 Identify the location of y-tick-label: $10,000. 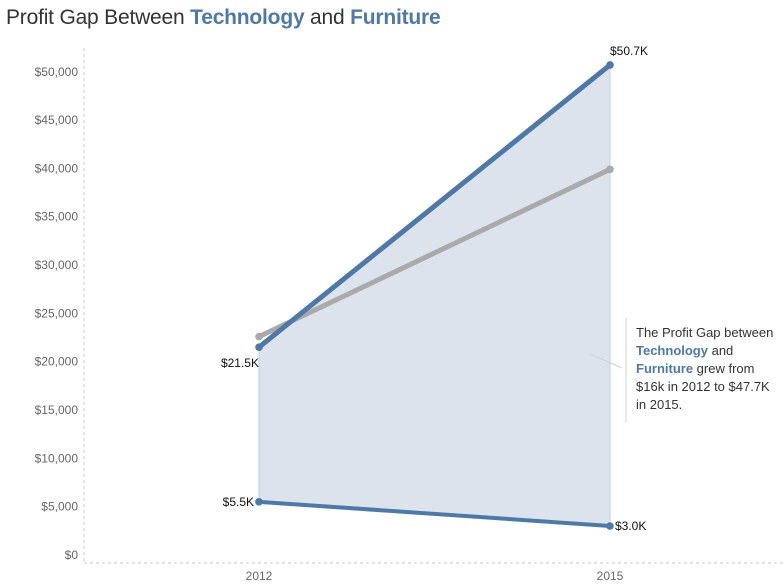
(57, 458).